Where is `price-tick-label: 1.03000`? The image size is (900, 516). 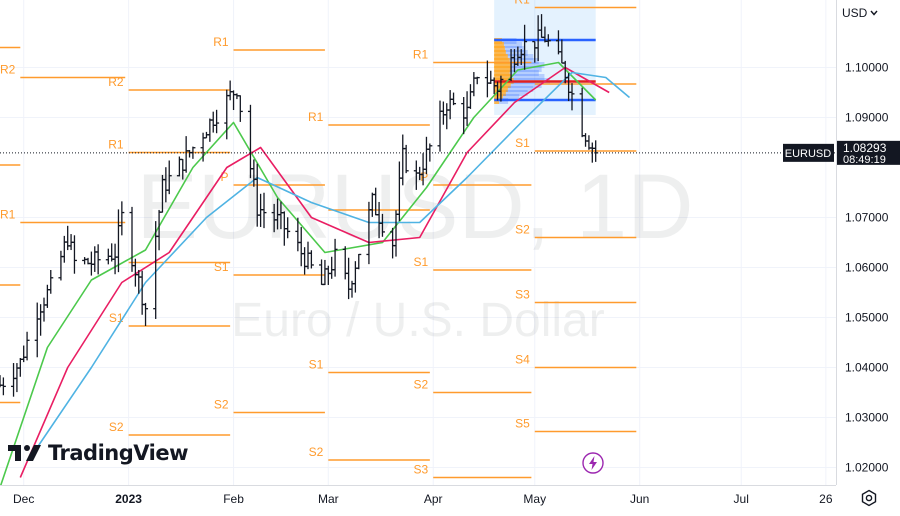 price-tick-label: 1.03000 is located at coordinates (867, 418).